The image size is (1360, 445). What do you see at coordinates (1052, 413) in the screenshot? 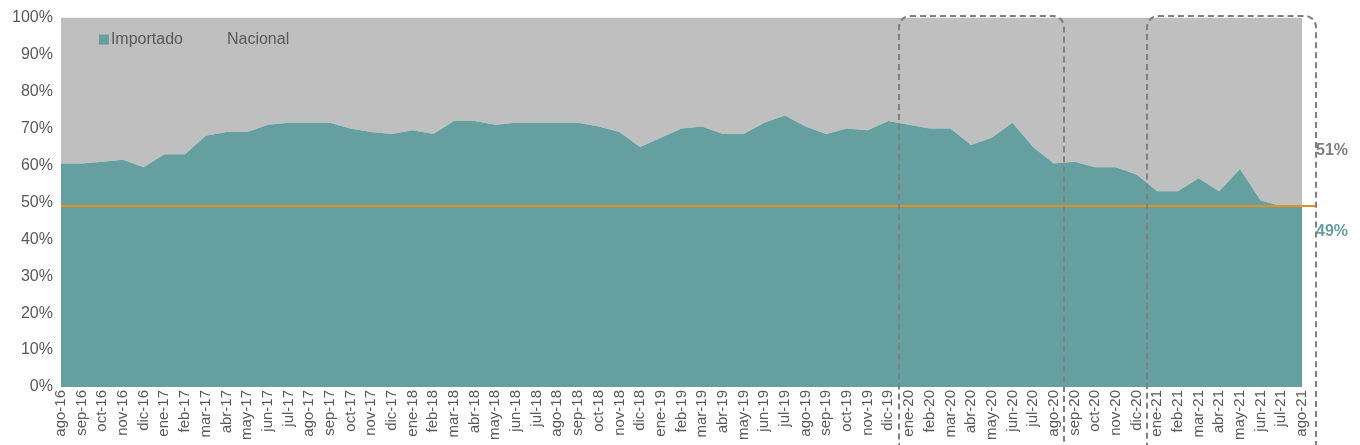
I see `x-tick-label: ago-20` at bounding box center [1052, 413].